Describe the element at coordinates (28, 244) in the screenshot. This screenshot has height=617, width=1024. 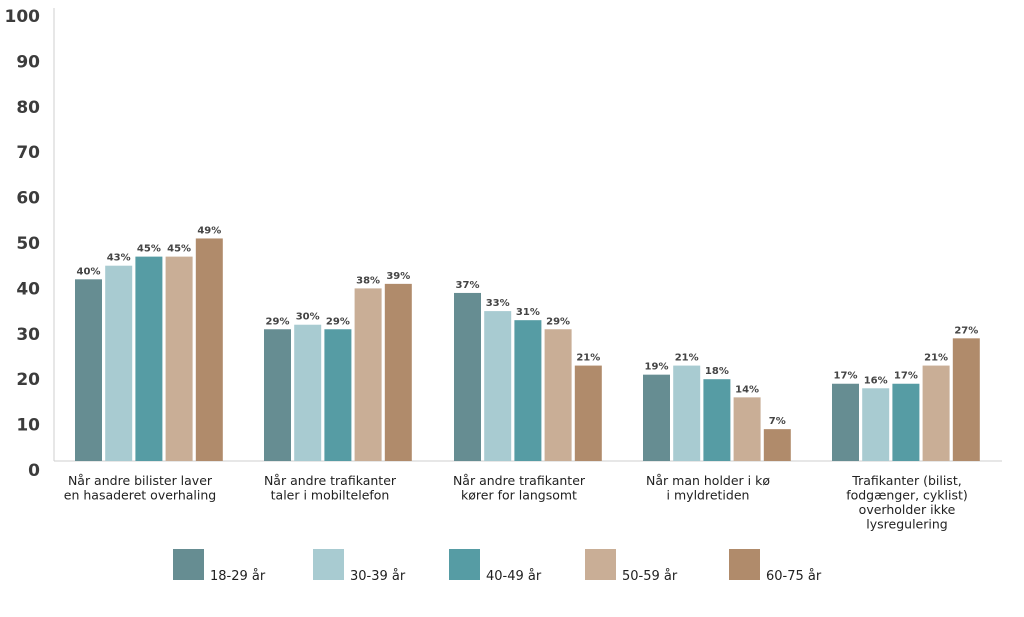
I see `y-tick-label: 50` at that location.